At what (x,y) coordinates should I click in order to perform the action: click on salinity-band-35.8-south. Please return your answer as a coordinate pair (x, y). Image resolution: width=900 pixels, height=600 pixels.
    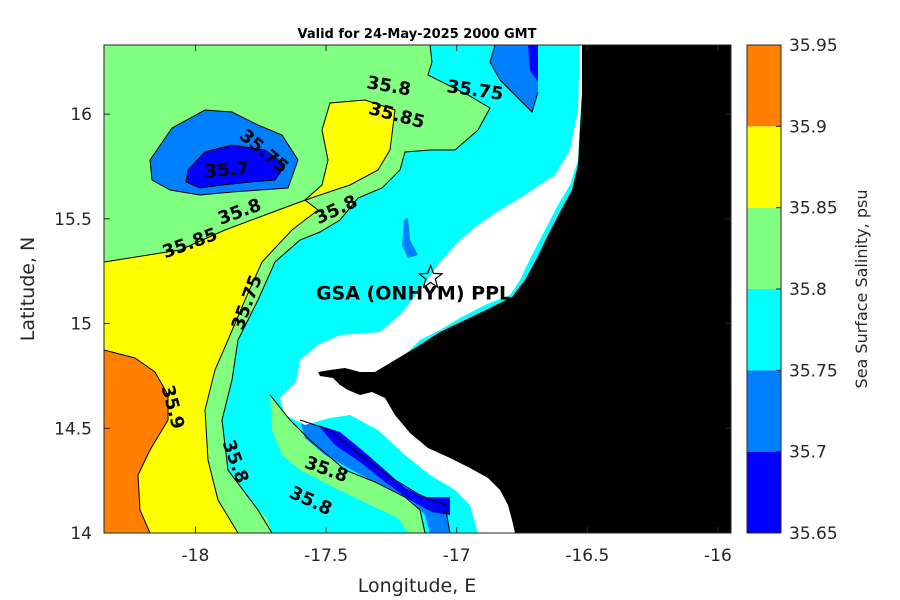
    Looking at the image, I should click on (347, 464).